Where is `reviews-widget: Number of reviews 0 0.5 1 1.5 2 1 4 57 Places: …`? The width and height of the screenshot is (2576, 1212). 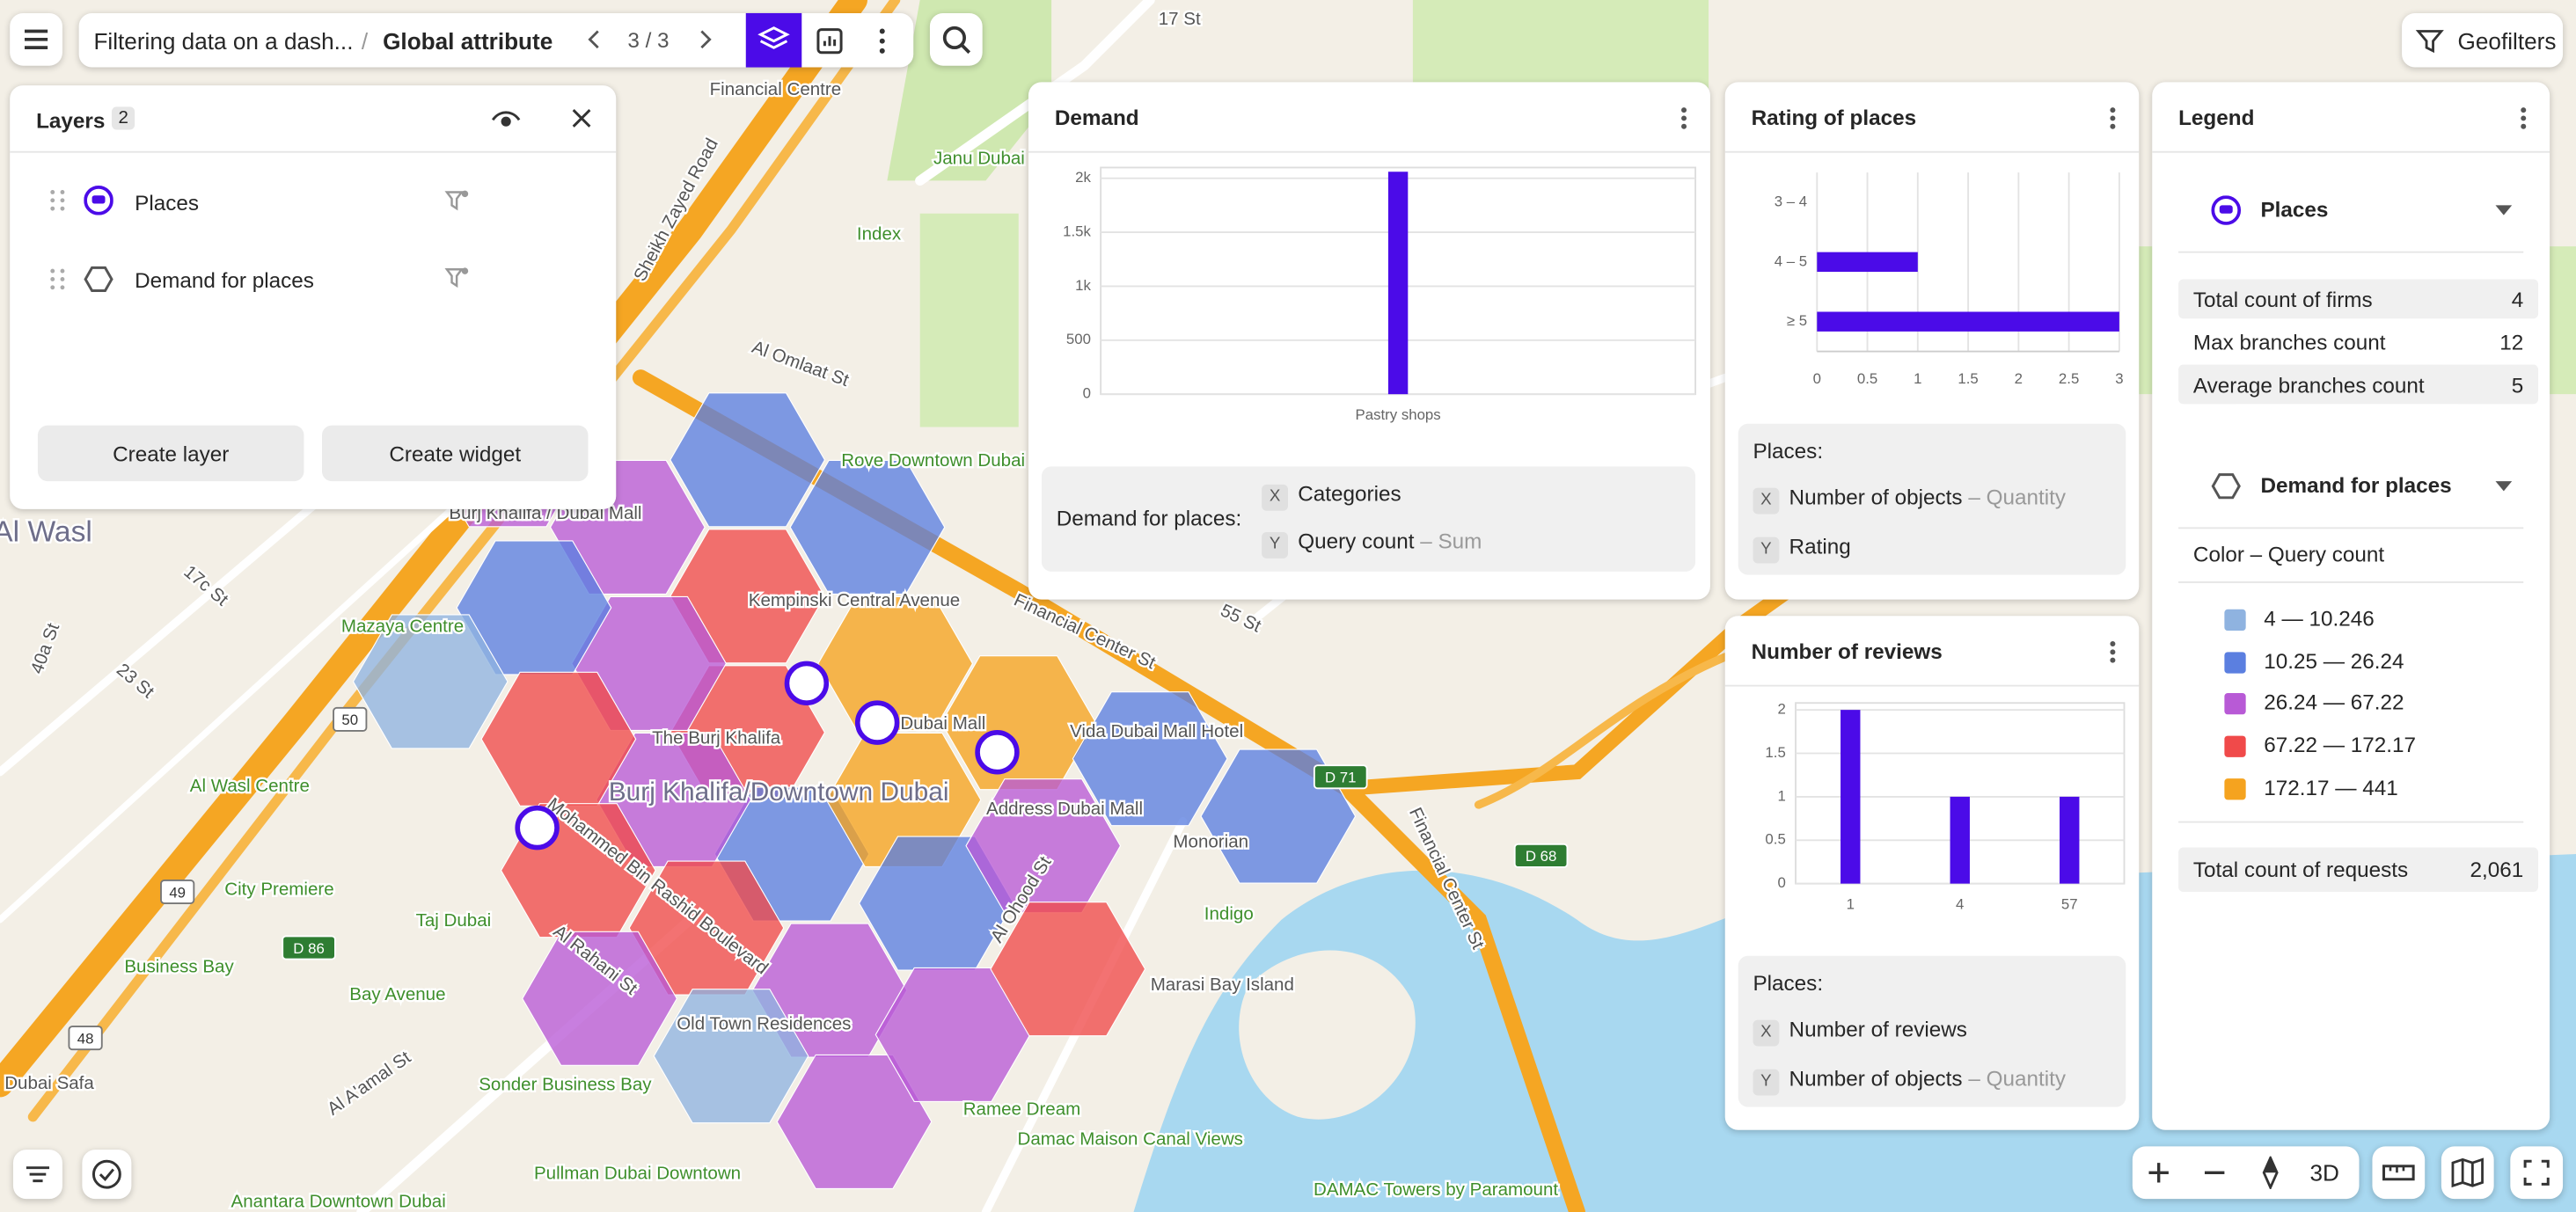
reviews-widget: Number of reviews 0 0.5 1 1.5 2 1 4 57 Places: … is located at coordinates (1932, 873).